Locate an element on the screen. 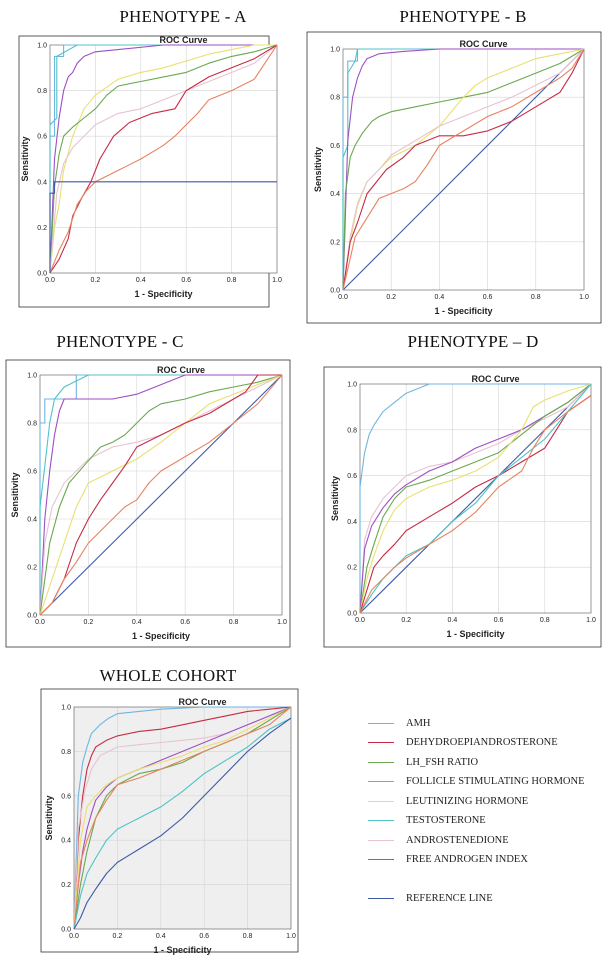  legend-label: FREE ANDROGEN INDEX is located at coordinates (467, 859).